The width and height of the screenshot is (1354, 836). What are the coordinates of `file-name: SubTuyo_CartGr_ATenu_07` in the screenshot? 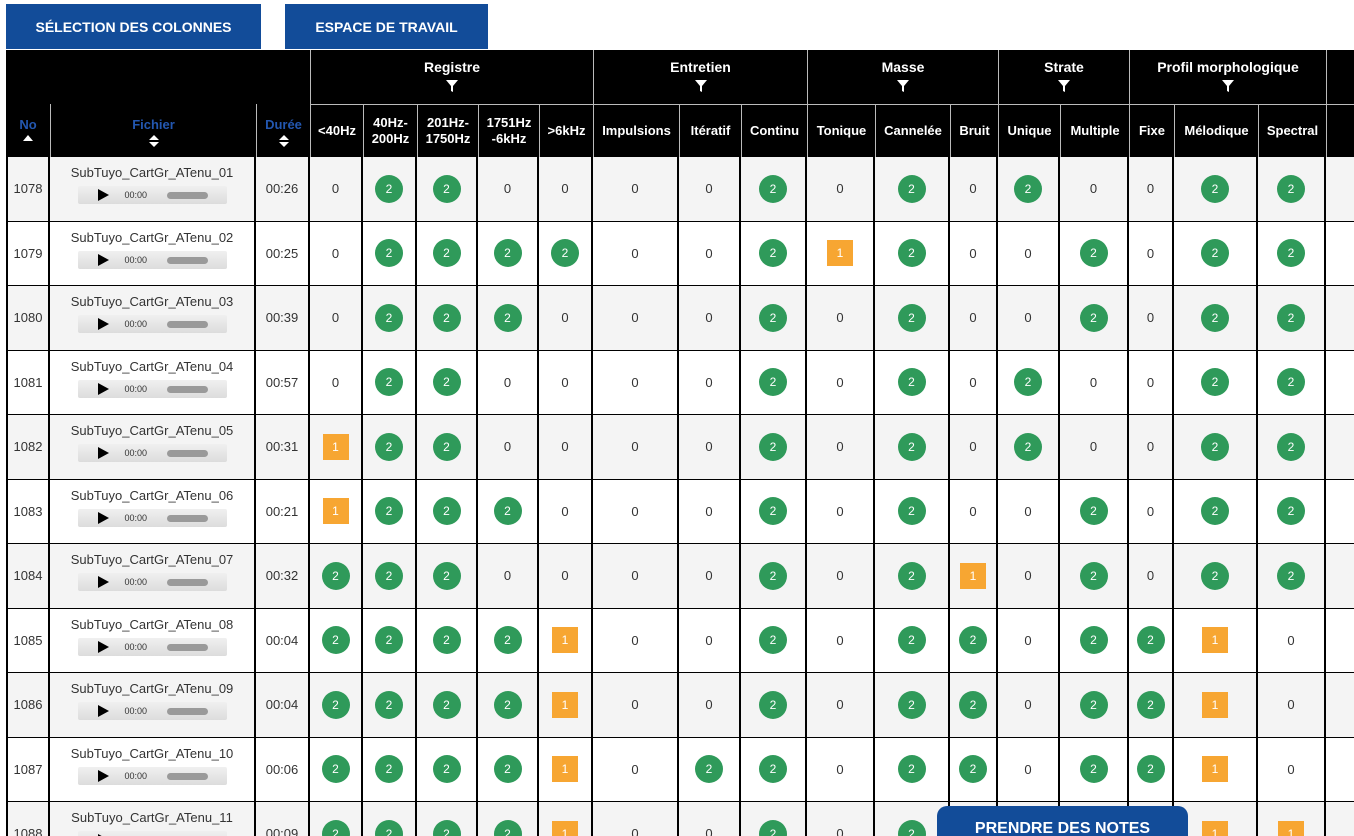 It's located at (152, 559).